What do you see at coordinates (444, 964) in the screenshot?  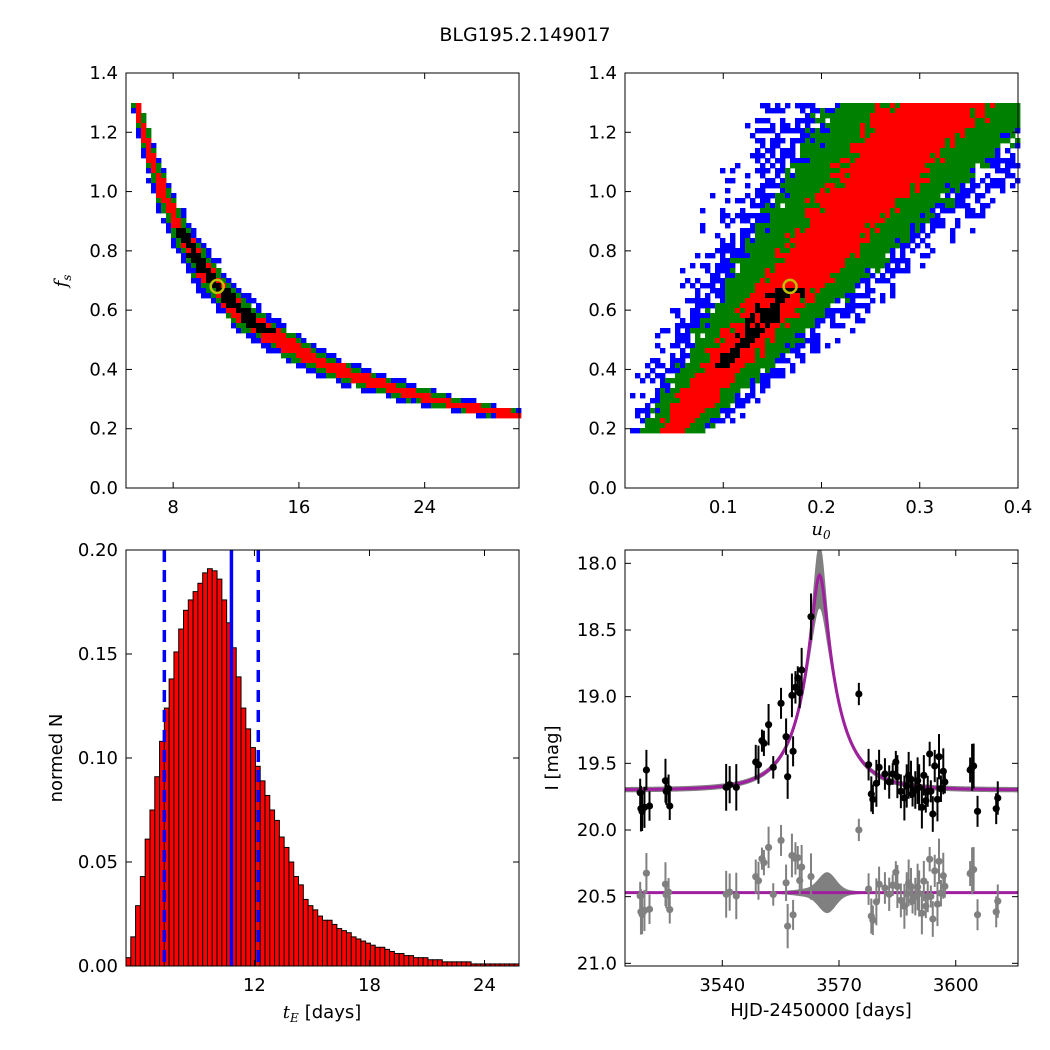 I see `histogram-bar` at bounding box center [444, 964].